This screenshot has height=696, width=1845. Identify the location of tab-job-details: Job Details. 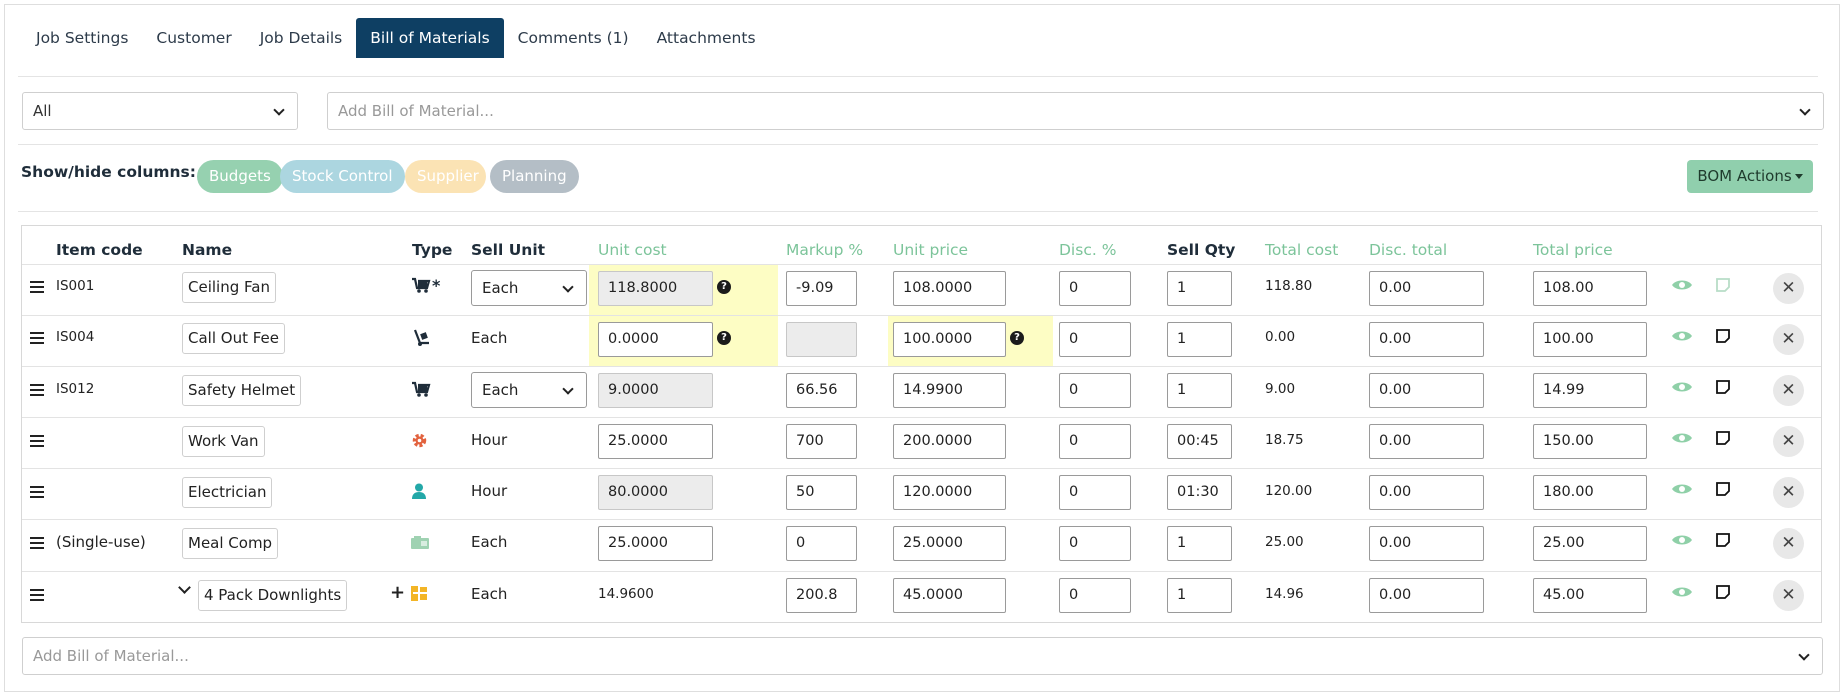
(301, 38).